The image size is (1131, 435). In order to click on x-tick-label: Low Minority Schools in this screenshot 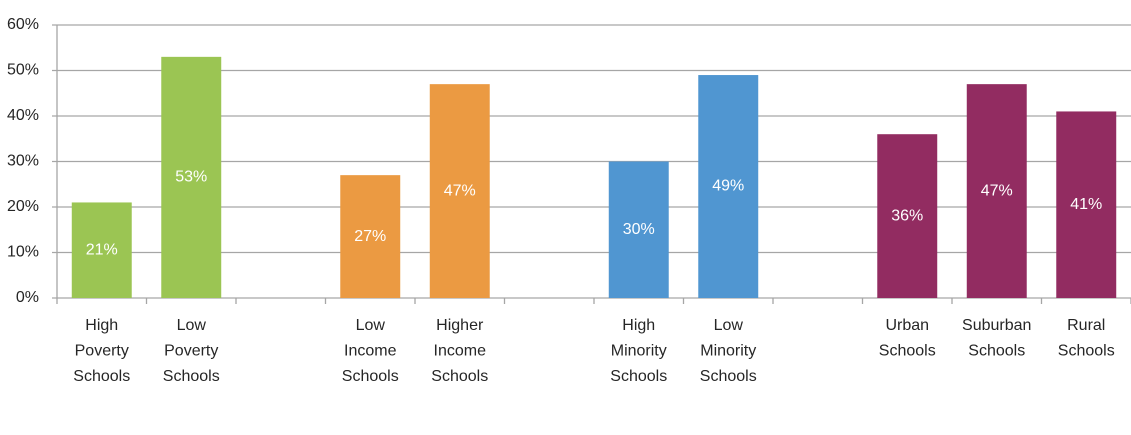, I will do `click(728, 351)`.